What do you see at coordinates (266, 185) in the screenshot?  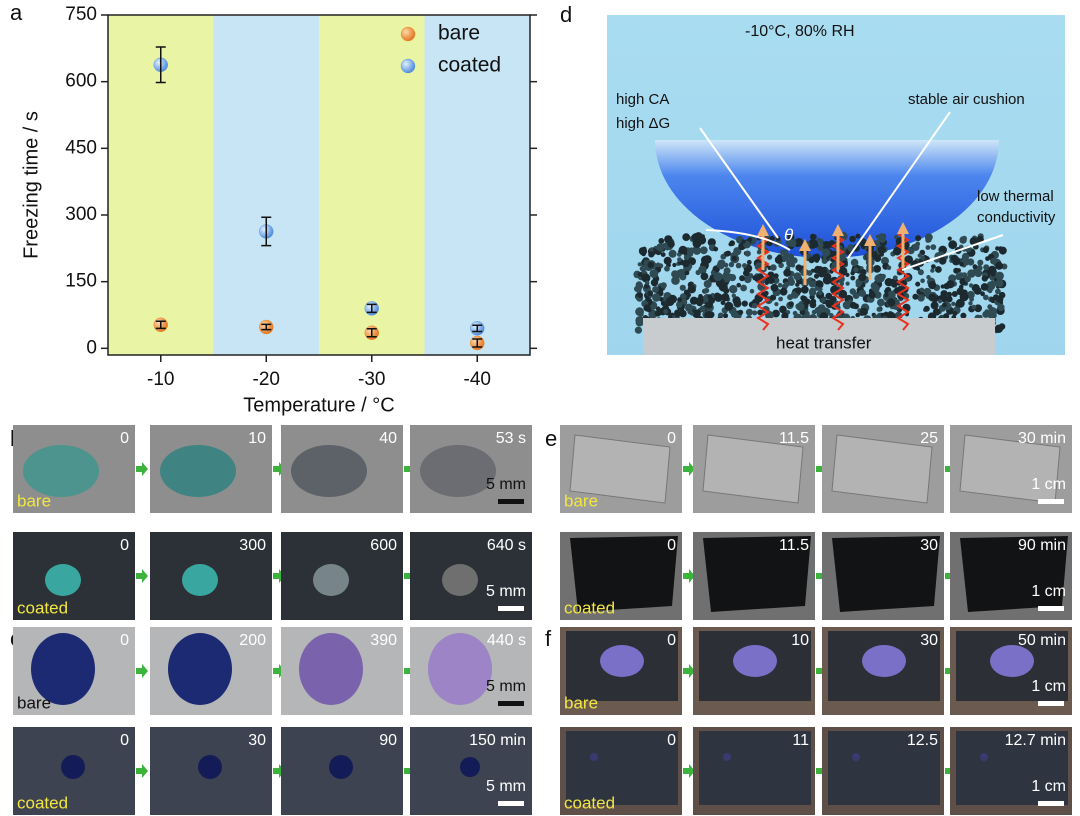 I see `background-band` at bounding box center [266, 185].